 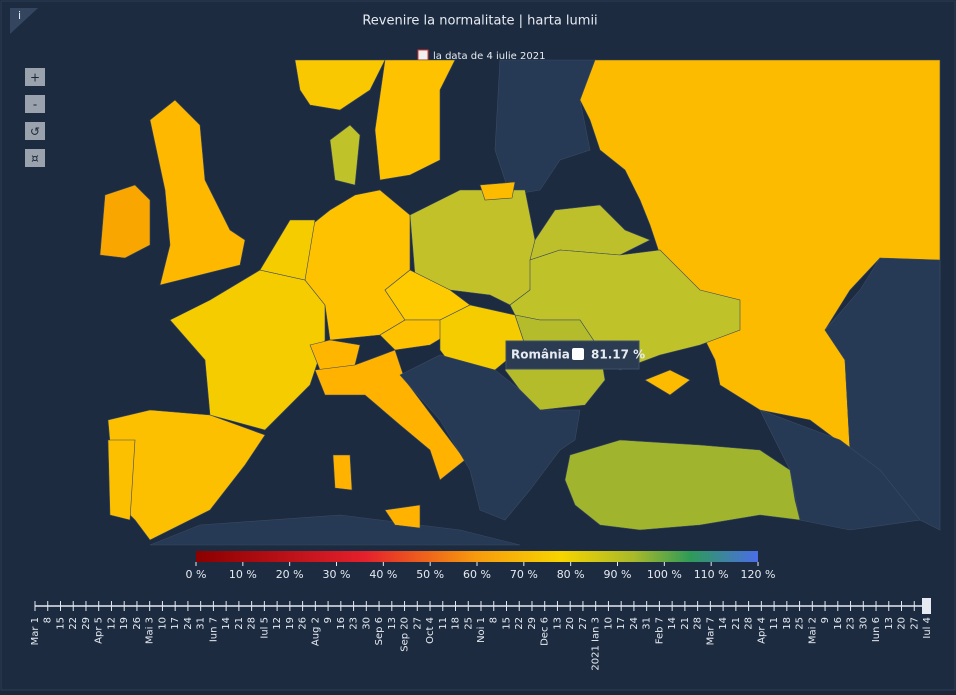 What do you see at coordinates (150, 630) in the screenshot?
I see `timeline-label: Mai 3` at bounding box center [150, 630].